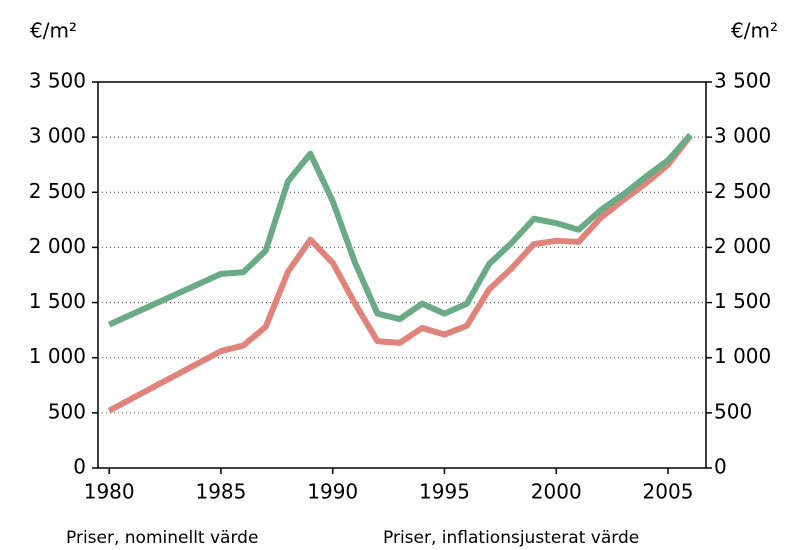 This screenshot has height=550, width=794. I want to click on y-axis-label: €/m², so click(53, 31).